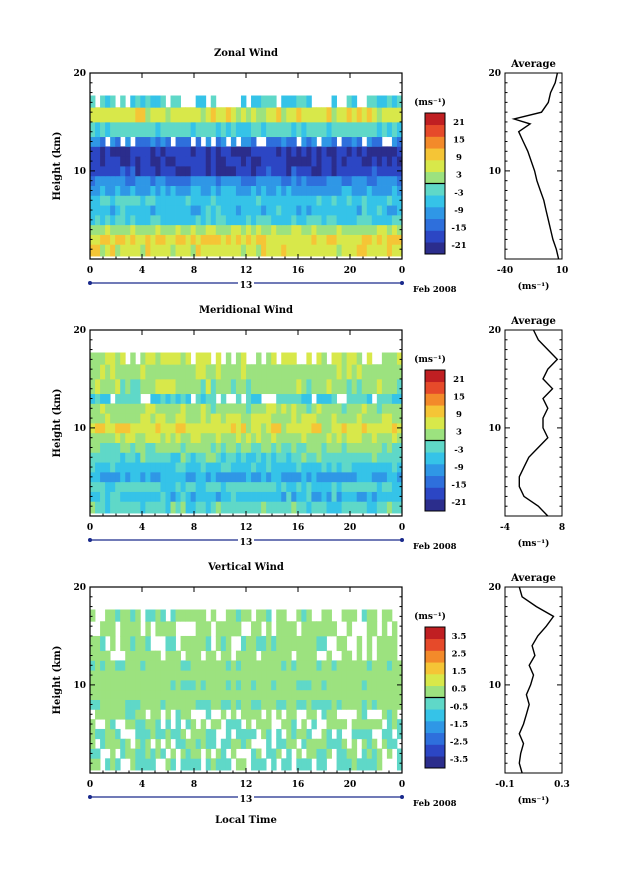 This screenshot has height=873, width=620. I want to click on month-label: Feb 2008, so click(435, 547).